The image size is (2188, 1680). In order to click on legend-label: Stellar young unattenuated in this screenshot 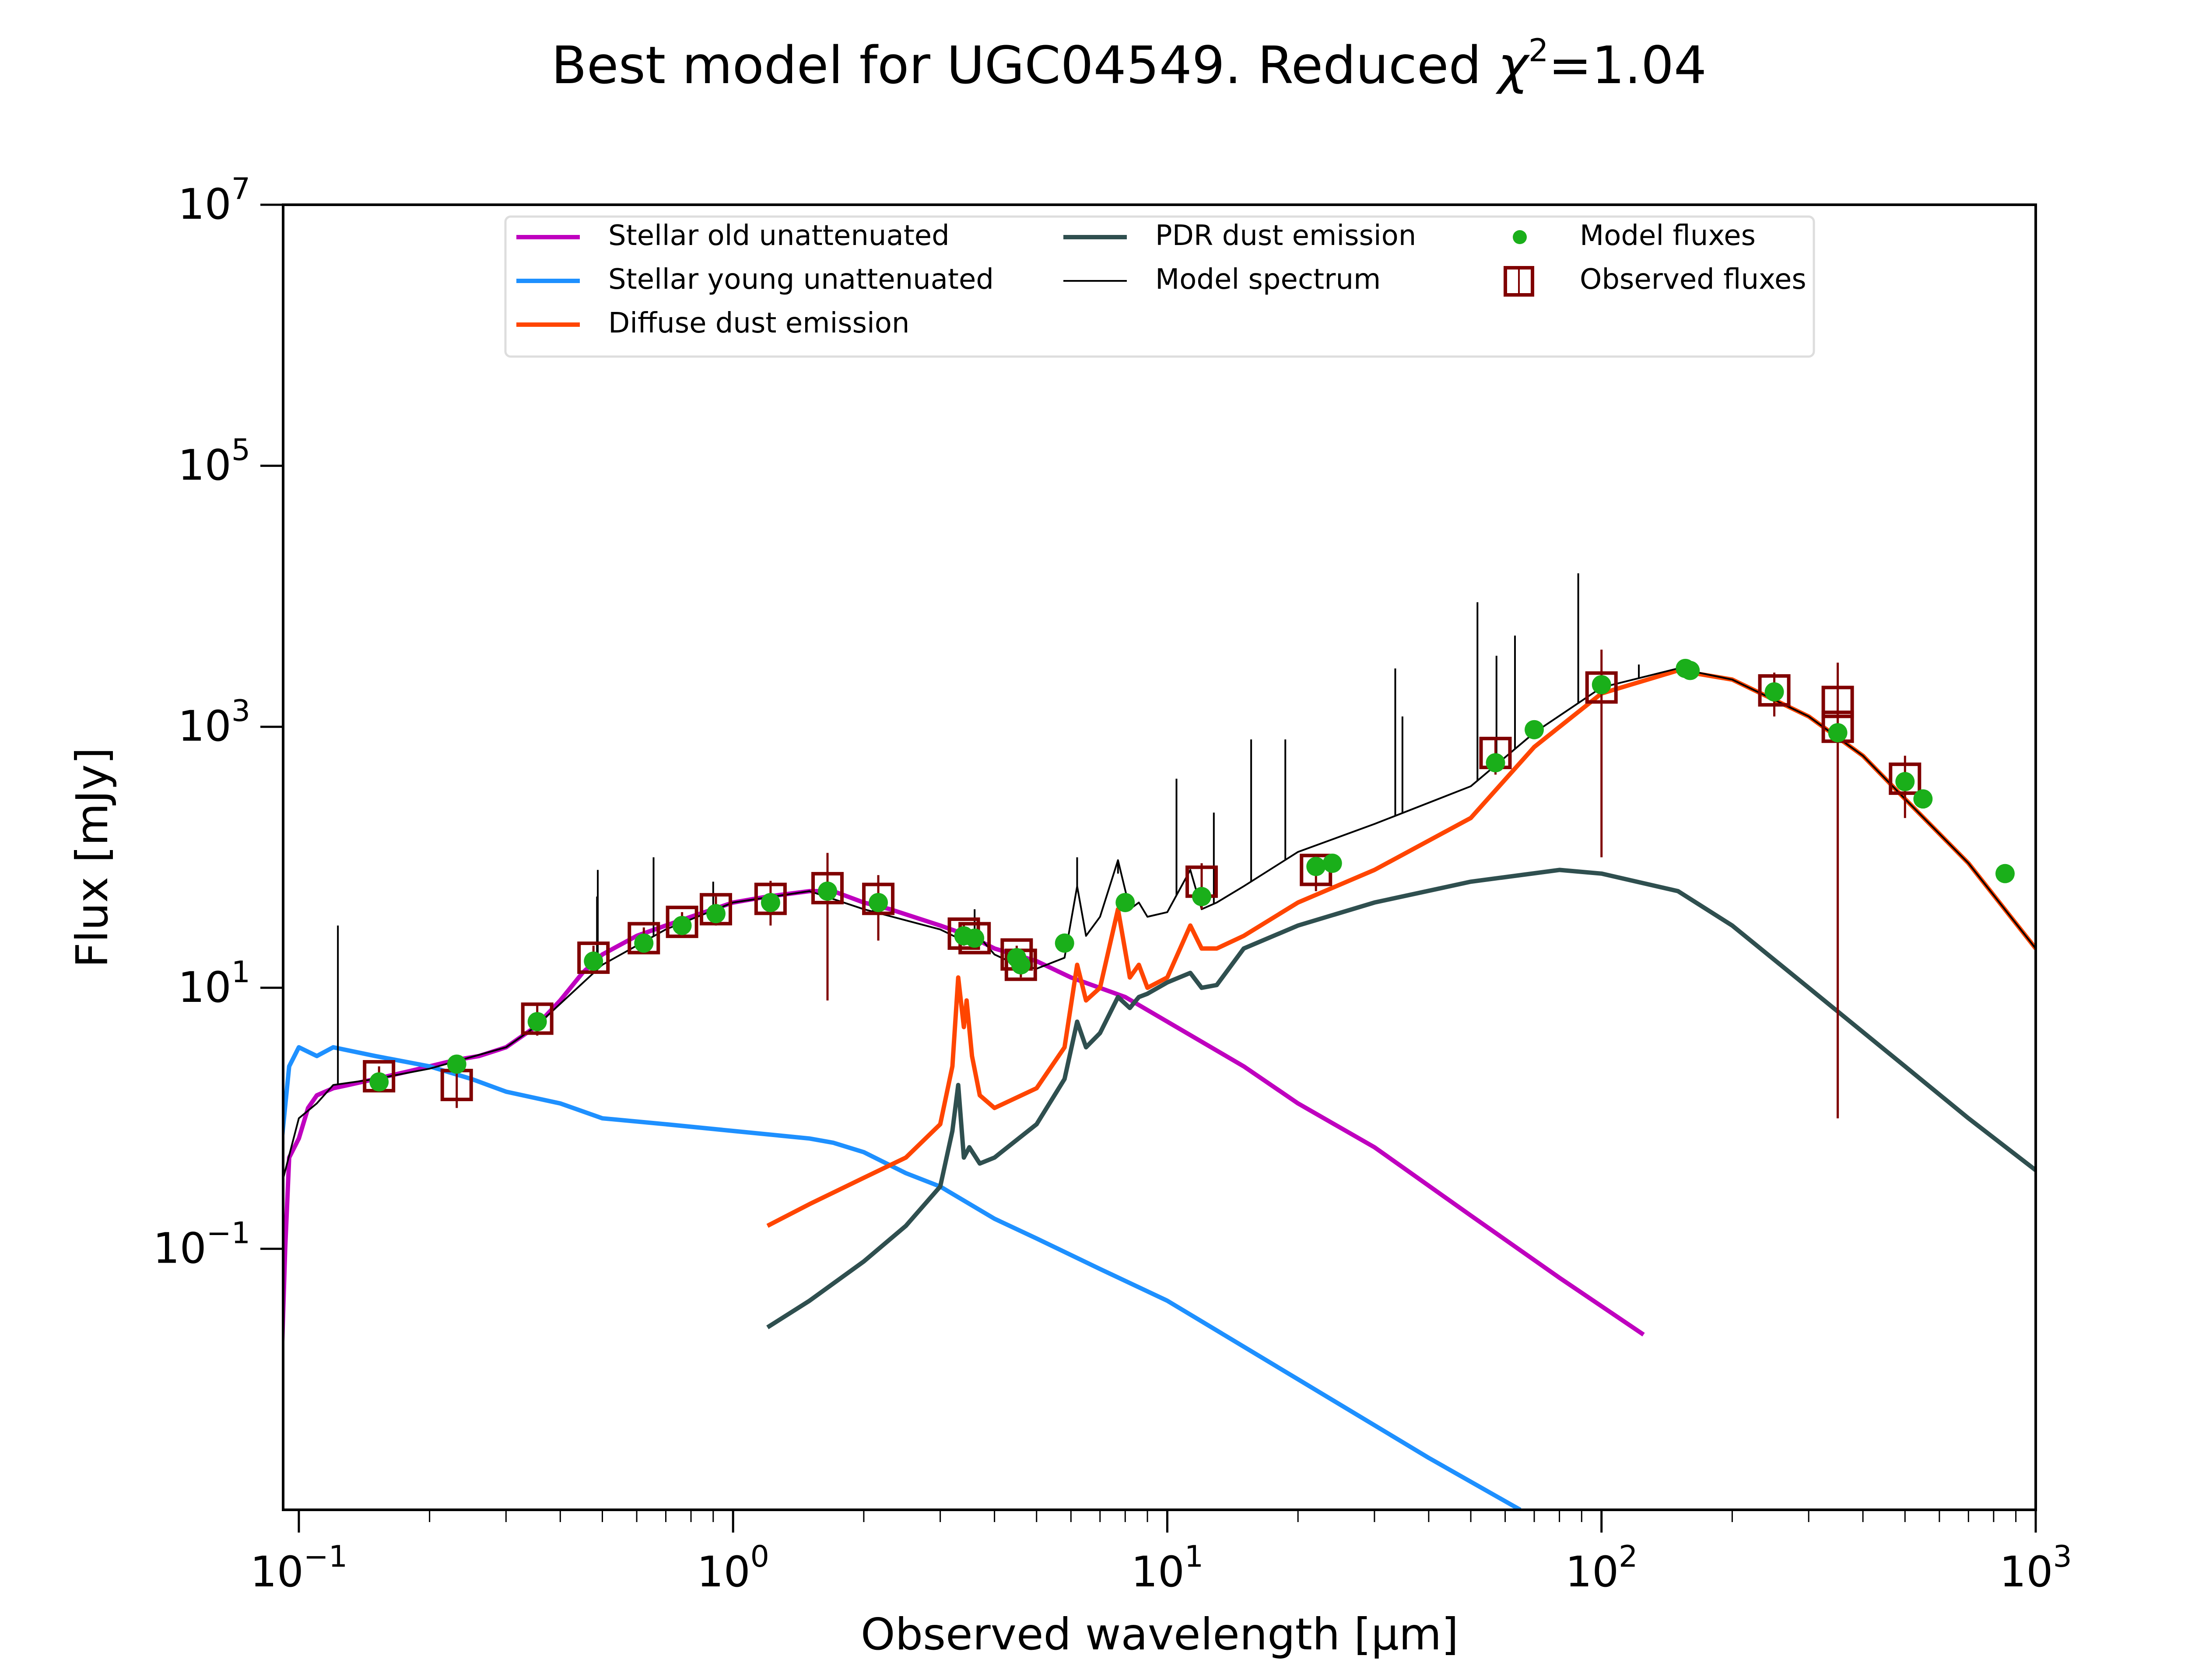, I will do `click(801, 279)`.